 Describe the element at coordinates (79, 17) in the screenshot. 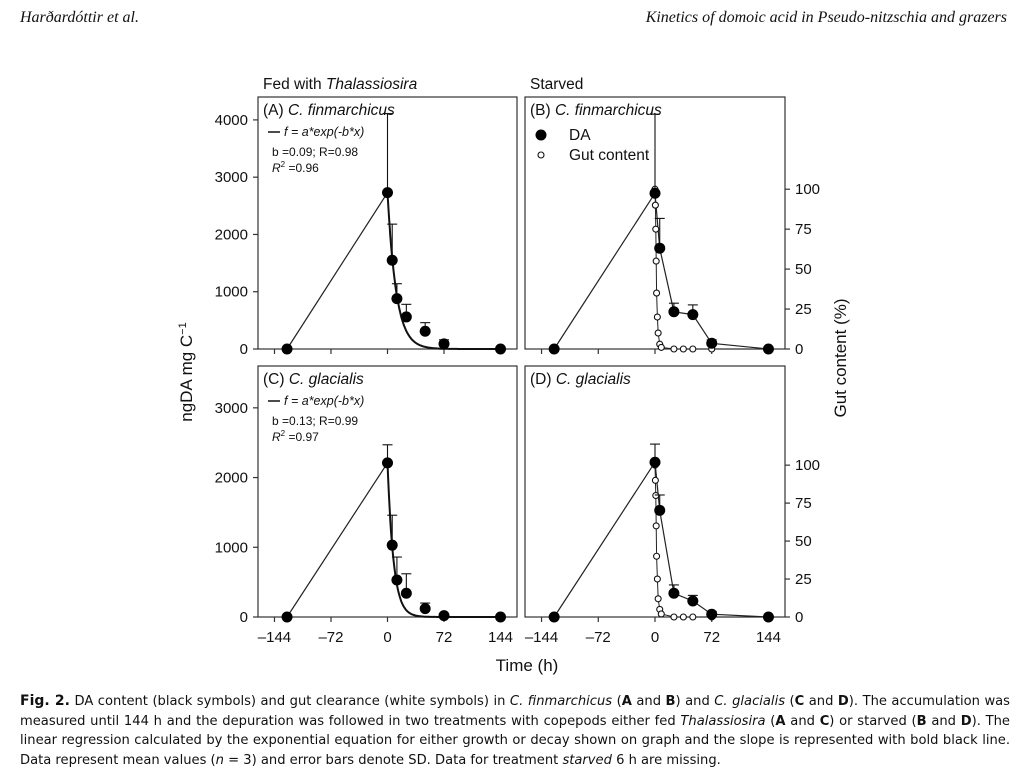

I see `running-header-authors: Harðardóttir et al.` at that location.